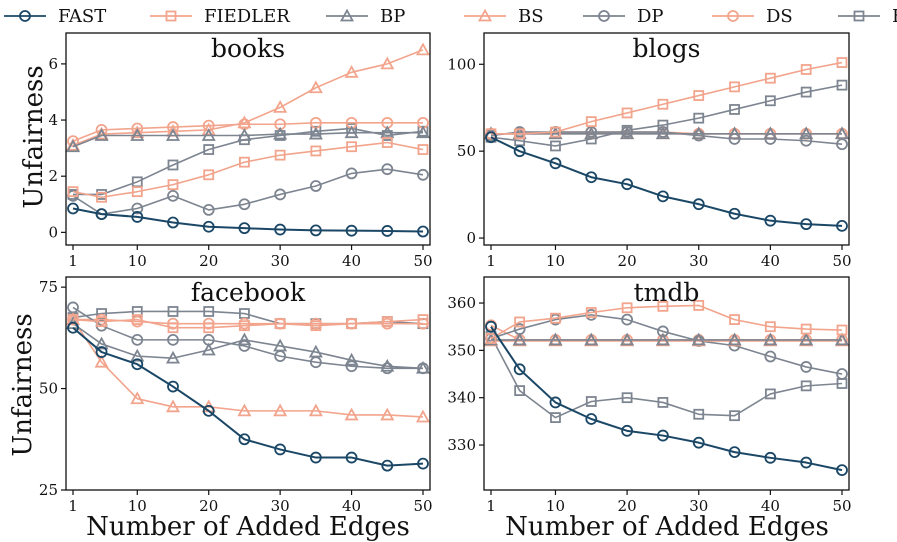 The height and width of the screenshot is (542, 897). Describe the element at coordinates (859, 16) in the screenshot. I see `legend-marker-er` at that location.